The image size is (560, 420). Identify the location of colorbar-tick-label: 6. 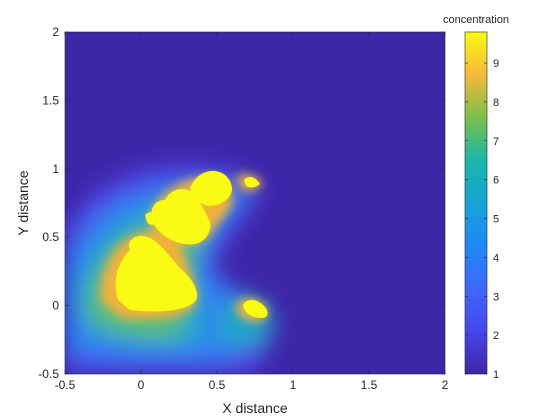
(496, 181).